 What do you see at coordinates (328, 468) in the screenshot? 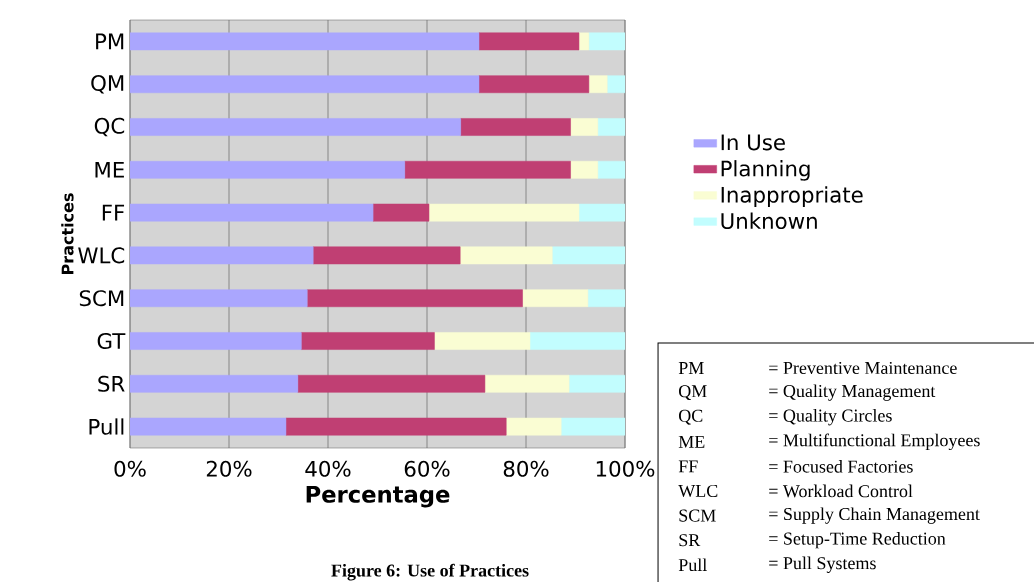
I see `x-tick-label: 40%` at bounding box center [328, 468].